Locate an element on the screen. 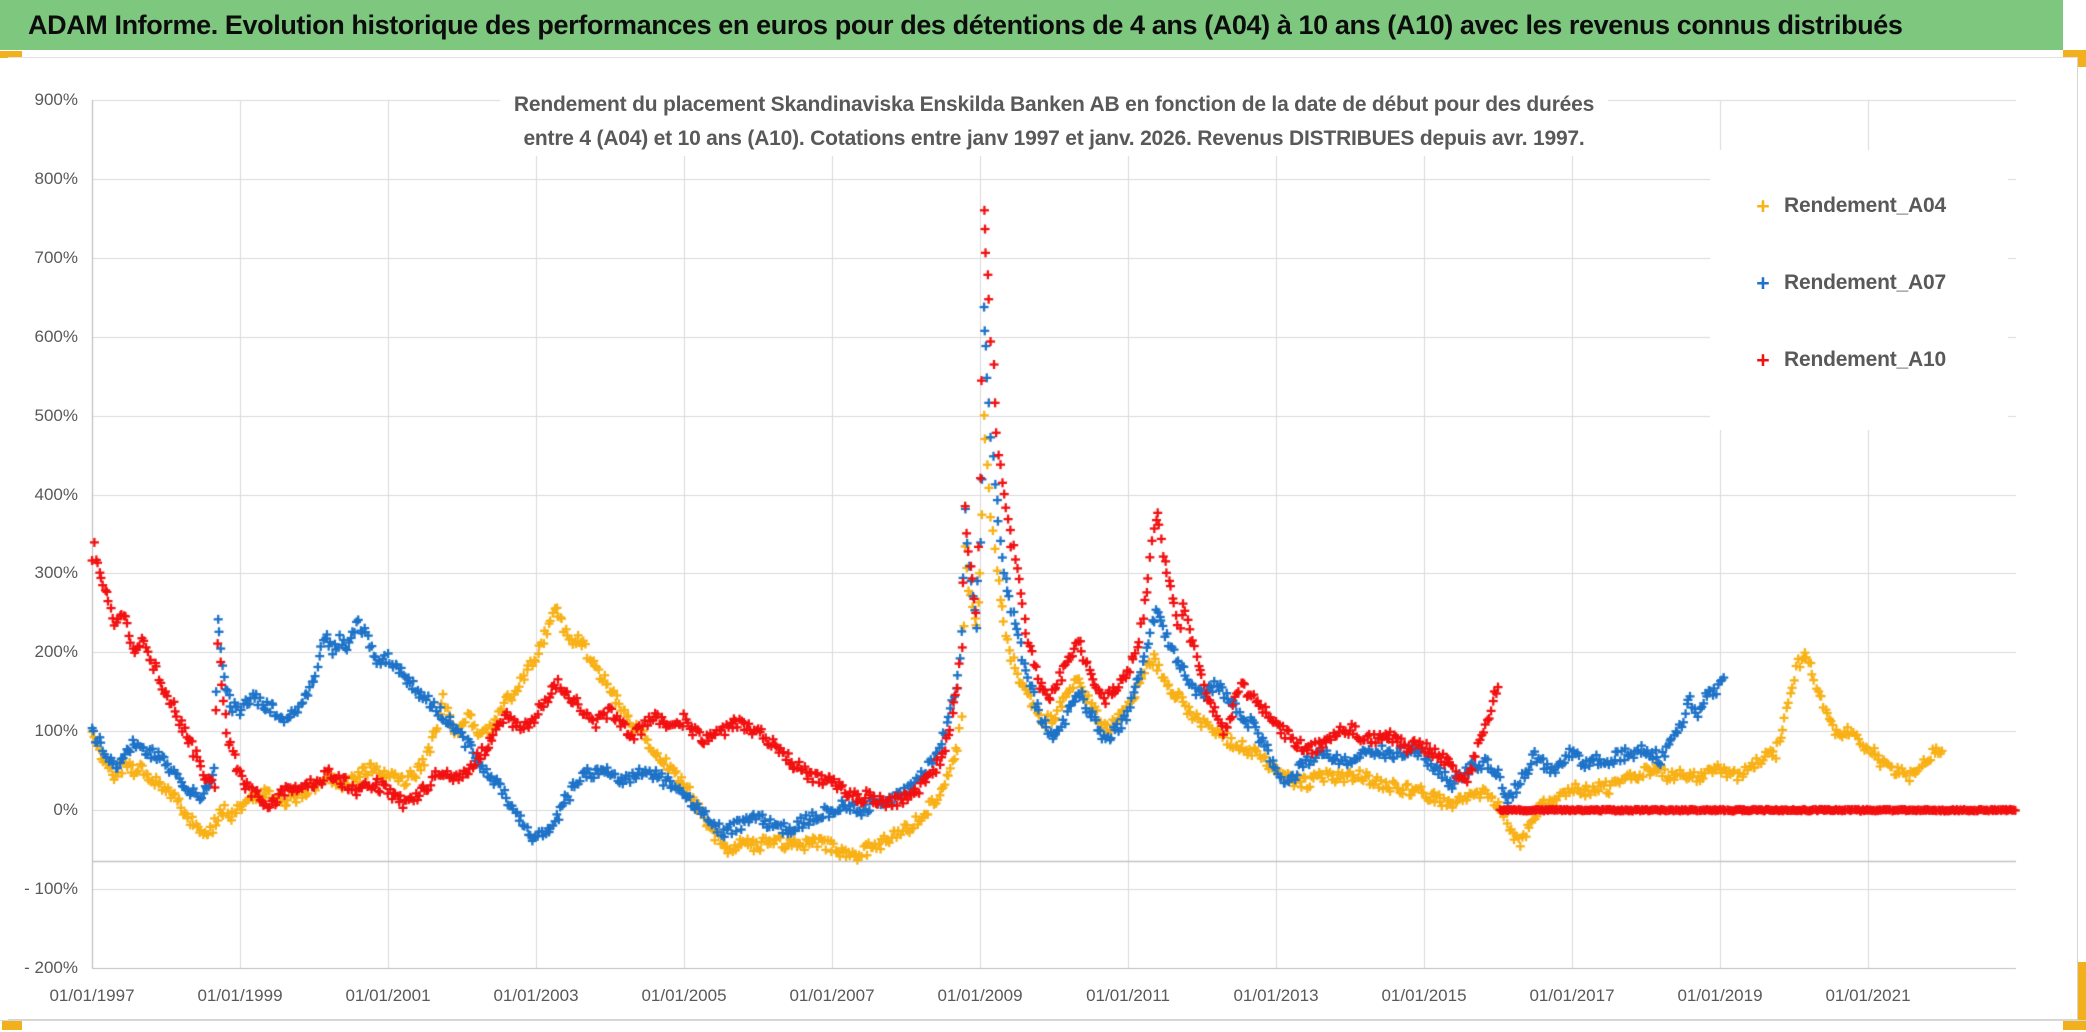  y-tick-label: 600% is located at coordinates (56, 336).